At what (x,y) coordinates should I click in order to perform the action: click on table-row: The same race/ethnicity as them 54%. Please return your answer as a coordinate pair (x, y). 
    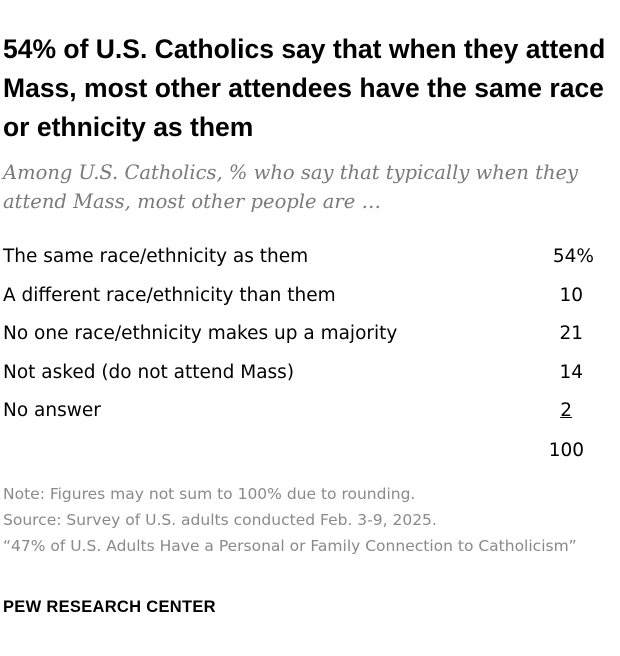
    Looking at the image, I should click on (310, 257).